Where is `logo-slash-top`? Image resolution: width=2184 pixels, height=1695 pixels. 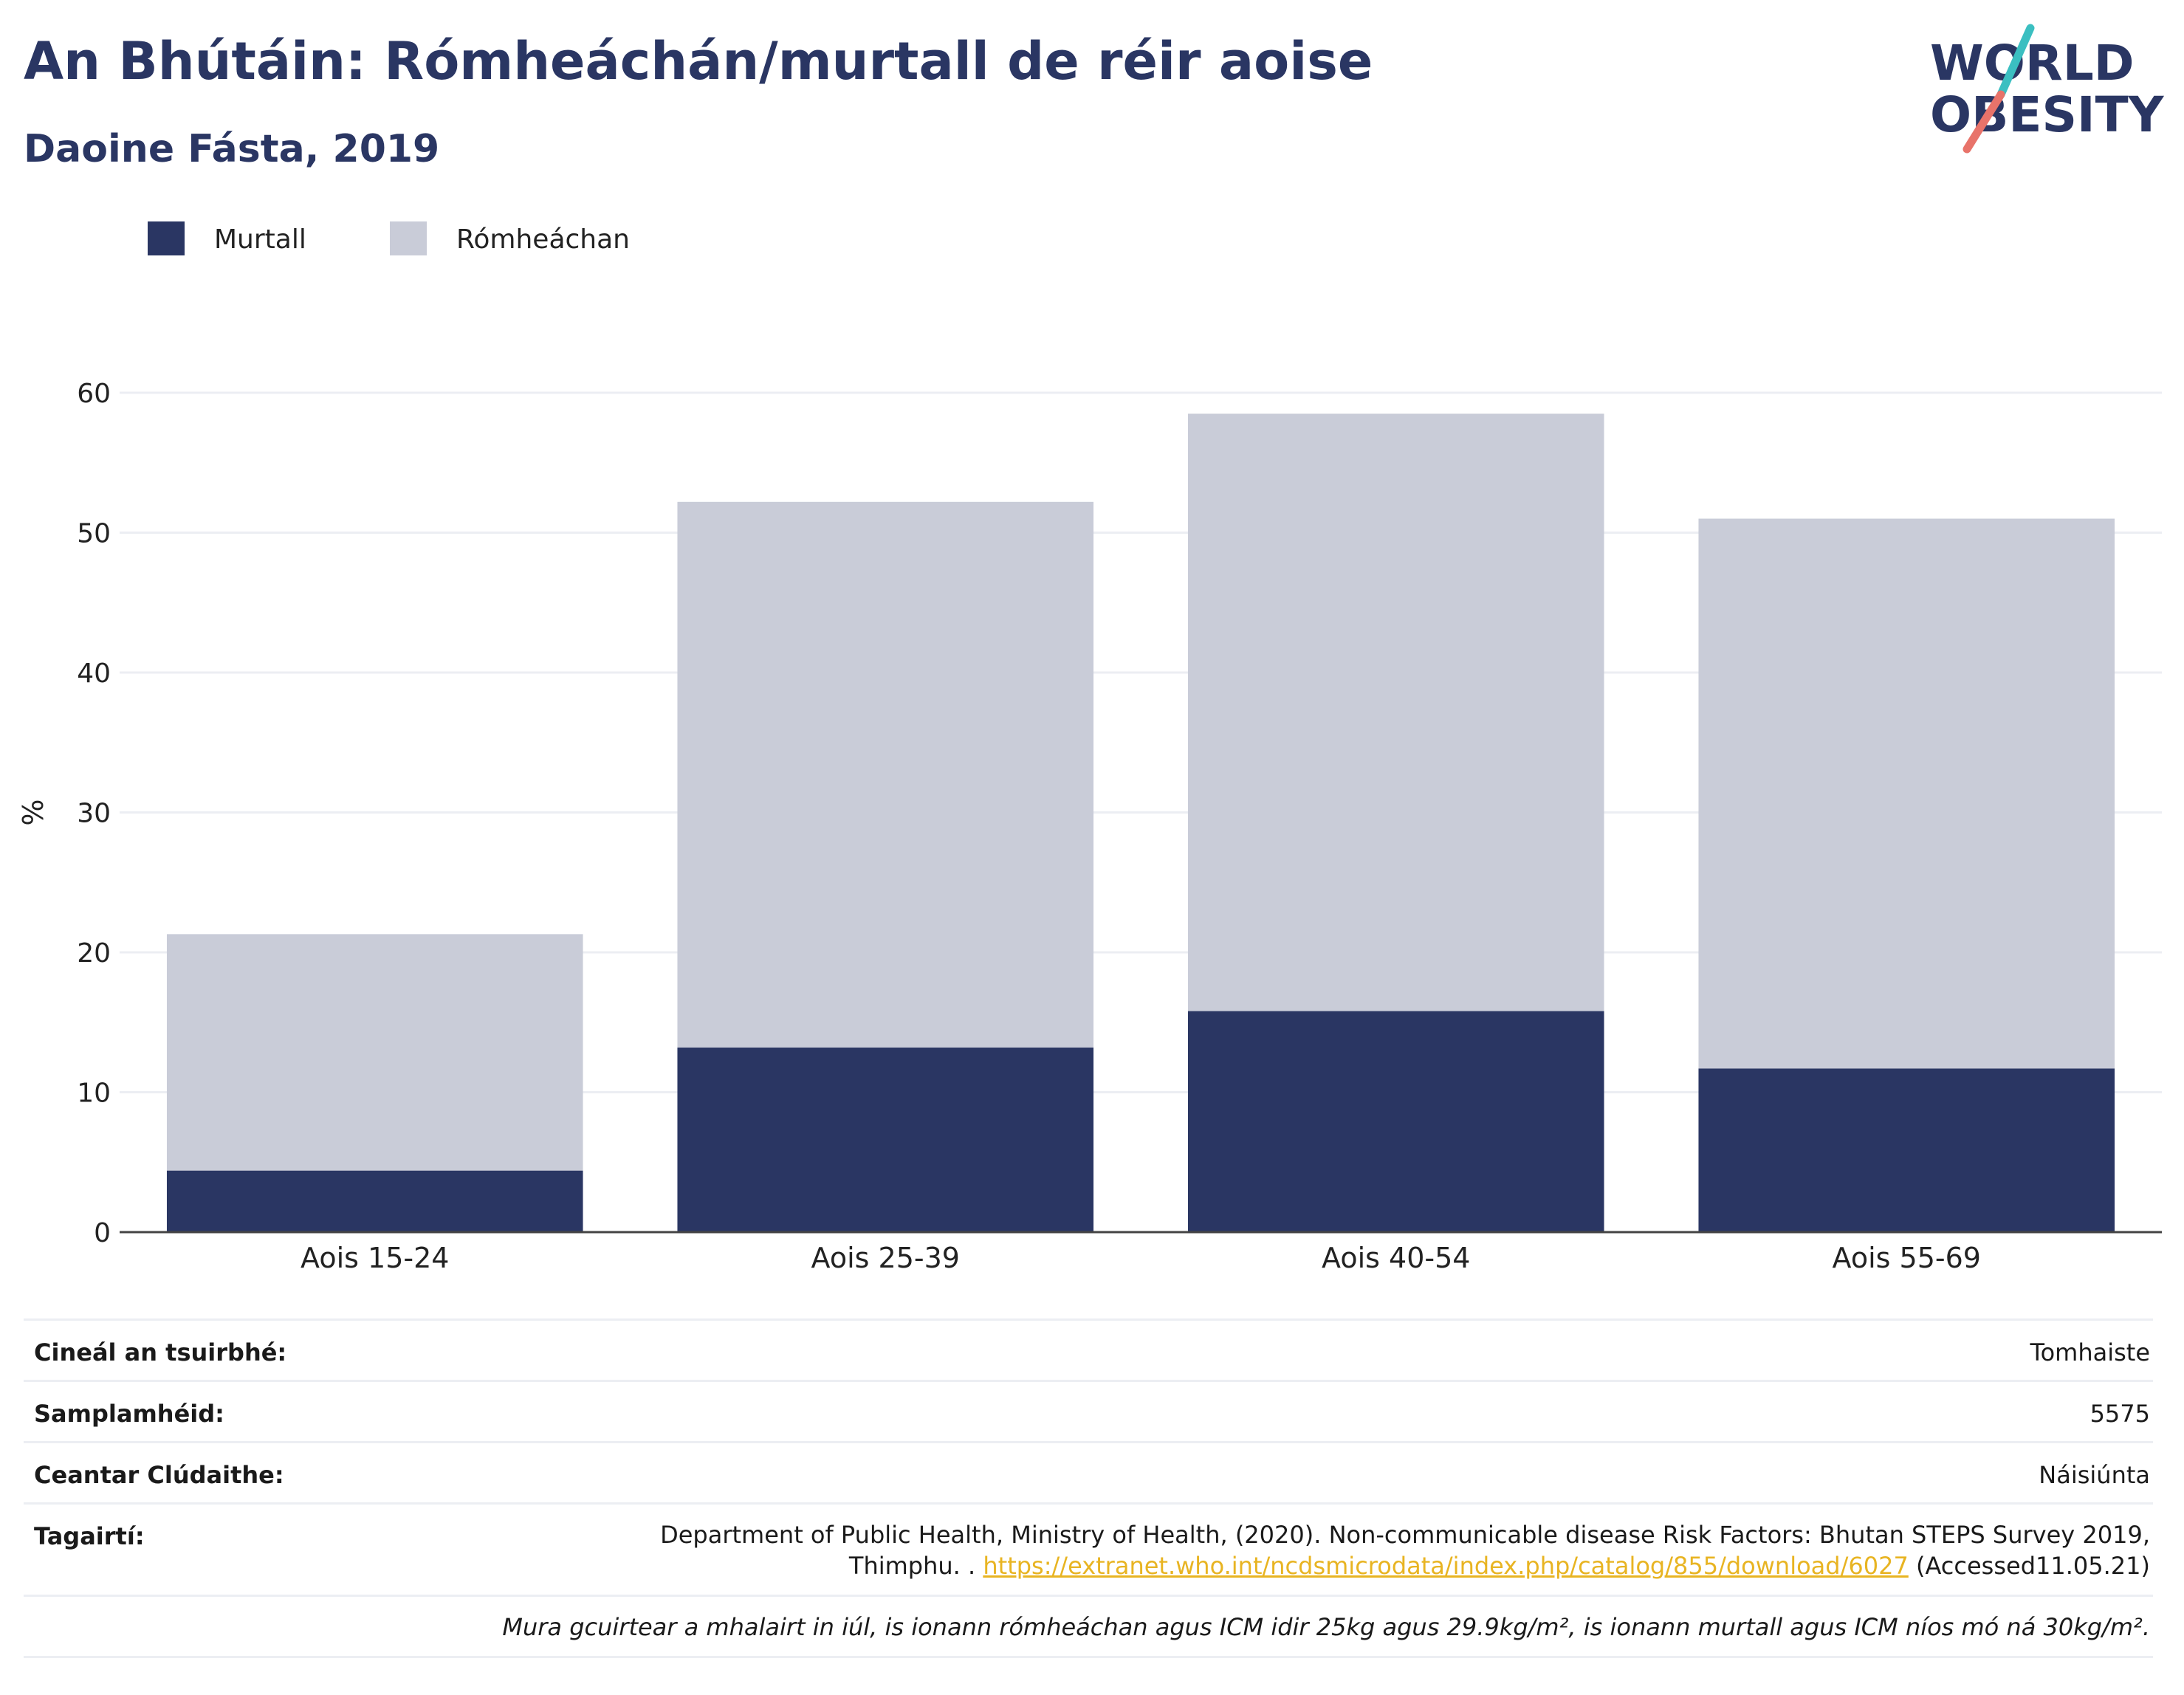
logo-slash-top is located at coordinates (2015, 62).